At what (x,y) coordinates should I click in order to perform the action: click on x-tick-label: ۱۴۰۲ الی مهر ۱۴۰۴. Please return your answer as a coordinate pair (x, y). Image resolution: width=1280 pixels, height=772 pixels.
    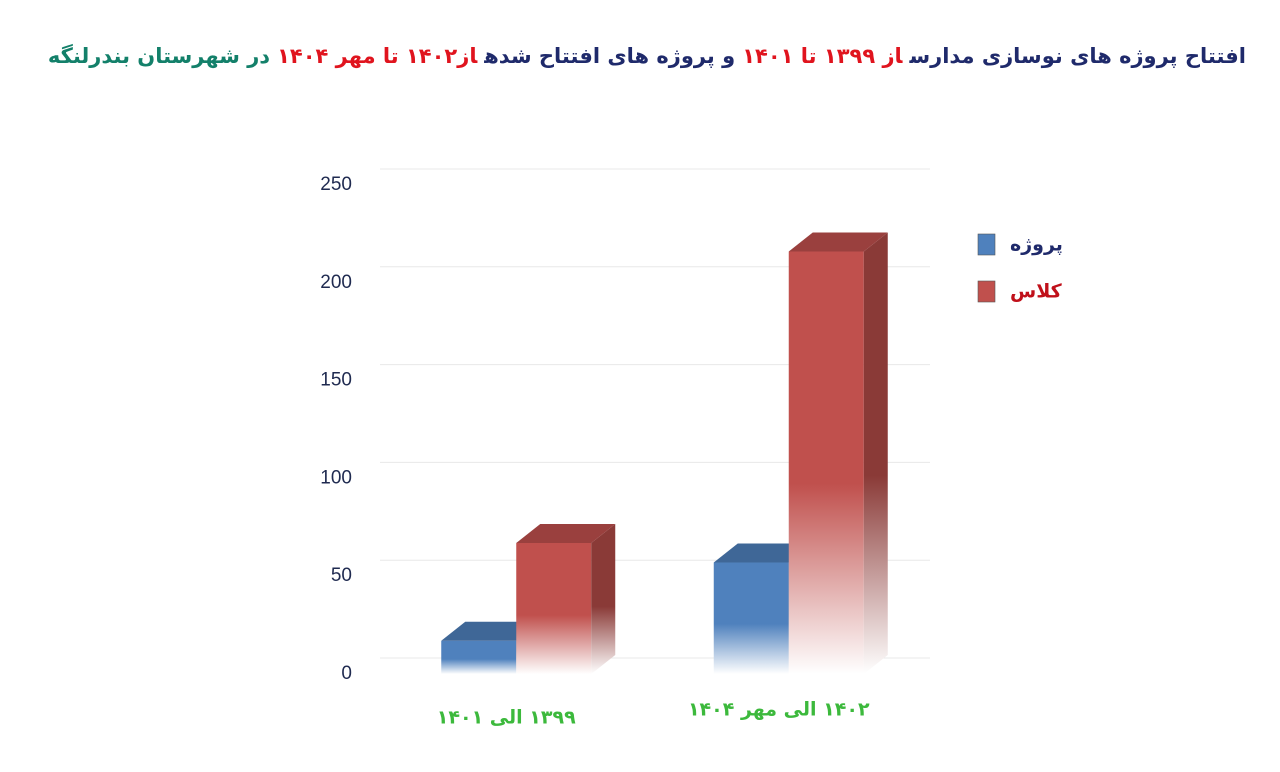
    Looking at the image, I should click on (779, 710).